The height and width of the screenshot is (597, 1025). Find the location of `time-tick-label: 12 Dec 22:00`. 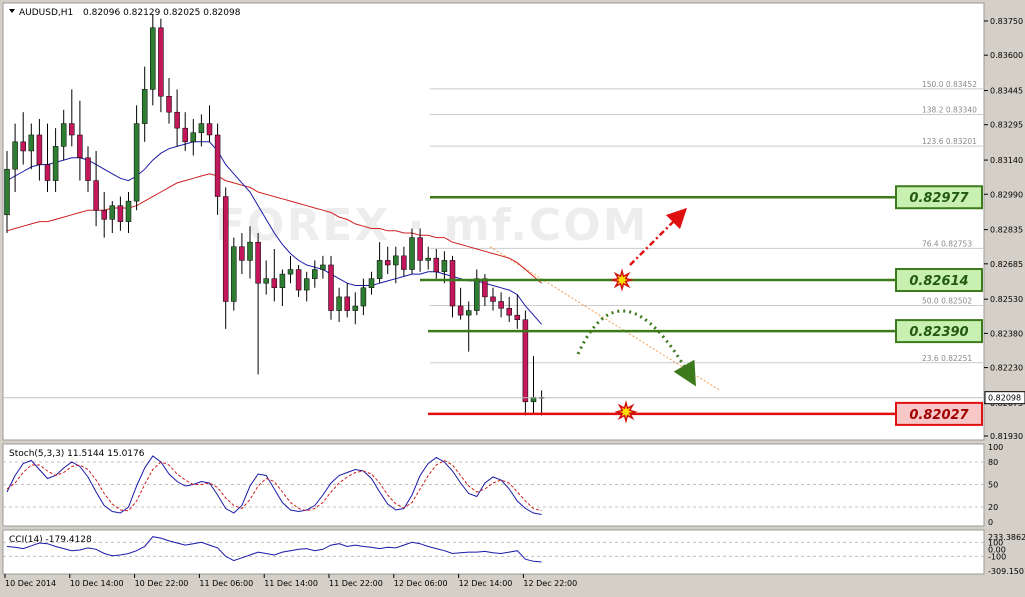

time-tick-label: 12 Dec 22:00 is located at coordinates (550, 583).